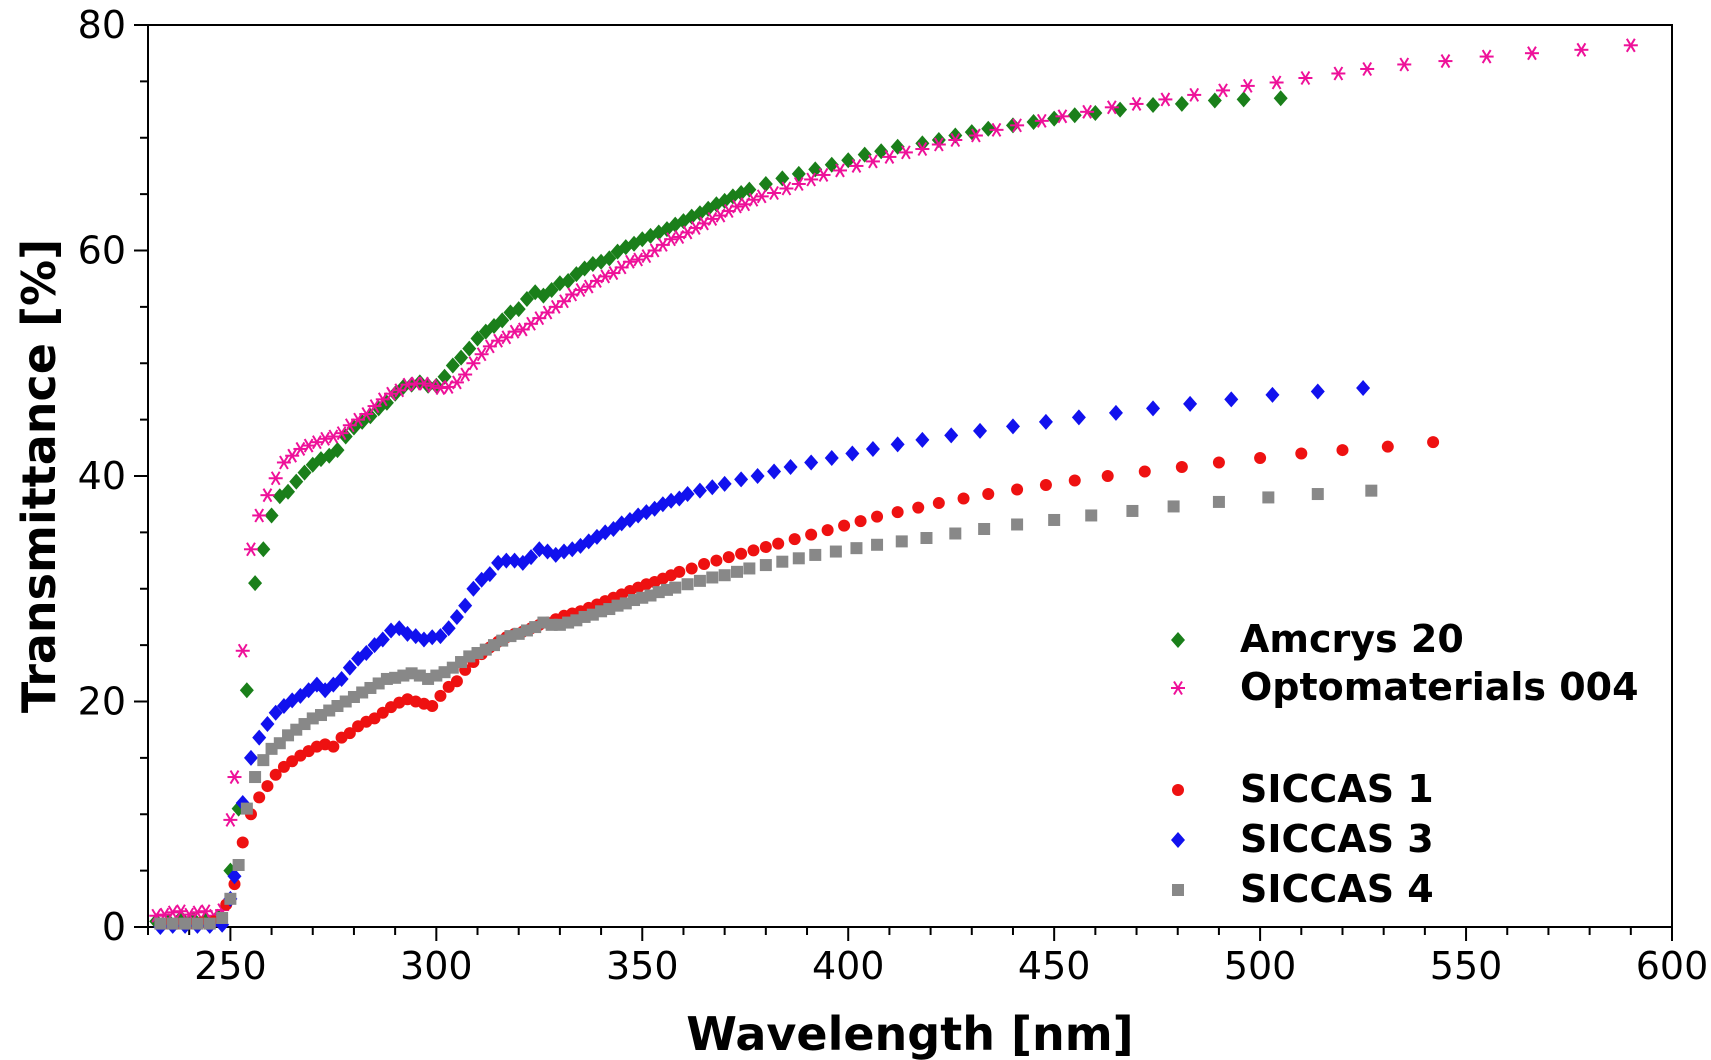 Image resolution: width=1711 pixels, height=1060 pixels. I want to click on x-axis-ticks: 250 300 350 400 450 500 550 600, so click(927, 957).